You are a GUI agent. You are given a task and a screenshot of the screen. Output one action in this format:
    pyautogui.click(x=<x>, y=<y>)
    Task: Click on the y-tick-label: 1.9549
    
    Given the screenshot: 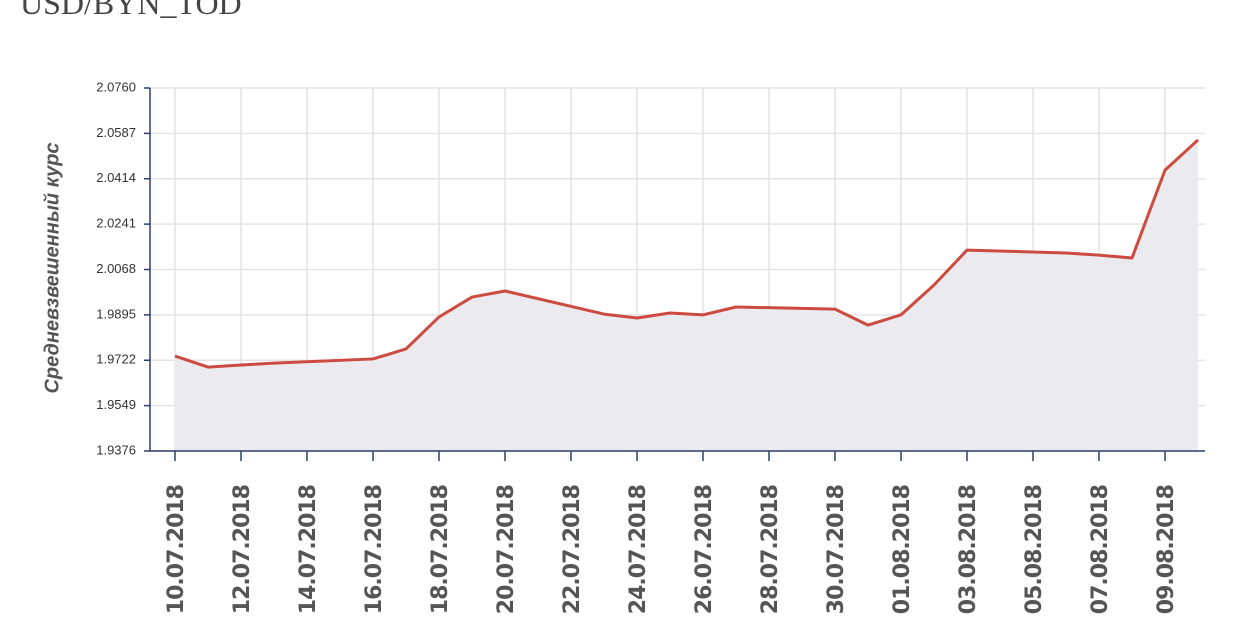 What is the action you would take?
    pyautogui.click(x=116, y=404)
    